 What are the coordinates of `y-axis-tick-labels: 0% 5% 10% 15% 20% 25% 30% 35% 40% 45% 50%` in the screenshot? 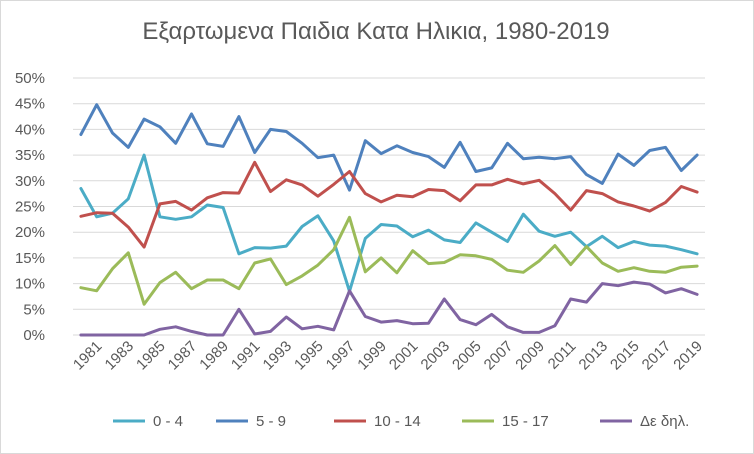 It's located at (30, 207).